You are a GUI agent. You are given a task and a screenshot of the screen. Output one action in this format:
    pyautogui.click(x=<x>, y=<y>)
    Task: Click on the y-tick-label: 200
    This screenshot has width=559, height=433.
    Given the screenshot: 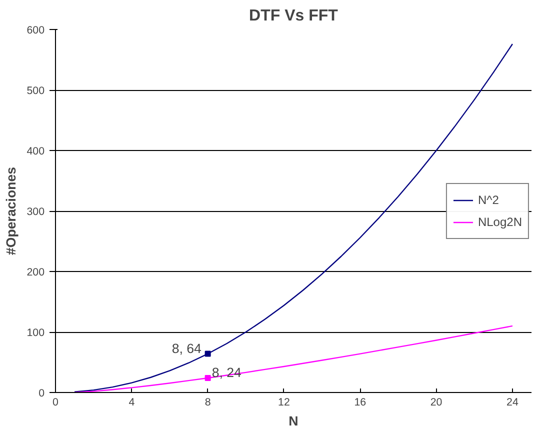 What is the action you would take?
    pyautogui.click(x=35, y=272)
    